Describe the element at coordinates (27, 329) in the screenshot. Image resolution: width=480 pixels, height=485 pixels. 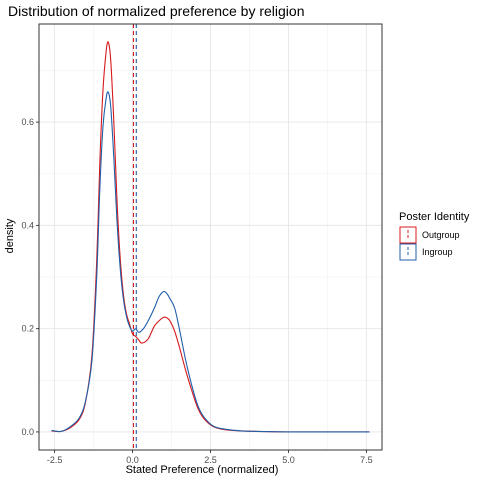
I see `y-tick-label: 0.2` at that location.